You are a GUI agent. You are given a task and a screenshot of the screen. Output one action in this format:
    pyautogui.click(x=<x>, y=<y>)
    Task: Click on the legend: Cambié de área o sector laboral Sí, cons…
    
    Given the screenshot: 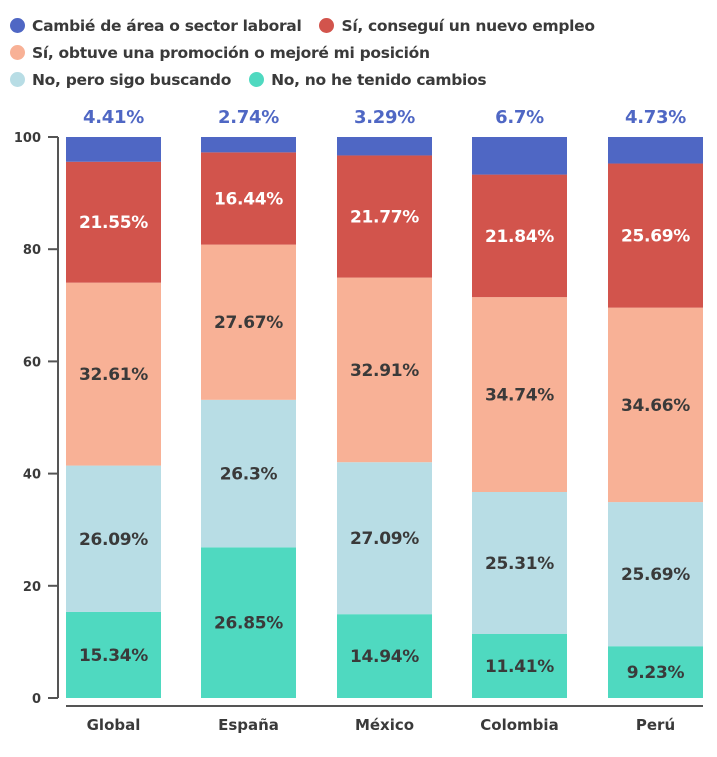 What is the action you would take?
    pyautogui.click(x=360, y=52)
    